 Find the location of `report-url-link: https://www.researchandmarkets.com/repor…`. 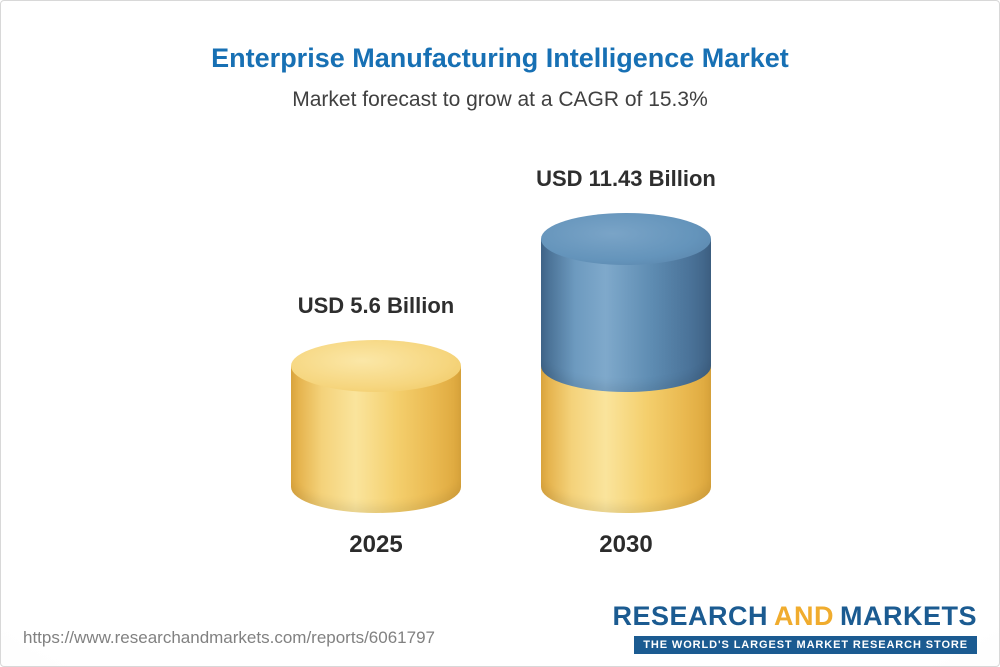

report-url-link: https://www.researchandmarkets.com/repor… is located at coordinates (229, 637).